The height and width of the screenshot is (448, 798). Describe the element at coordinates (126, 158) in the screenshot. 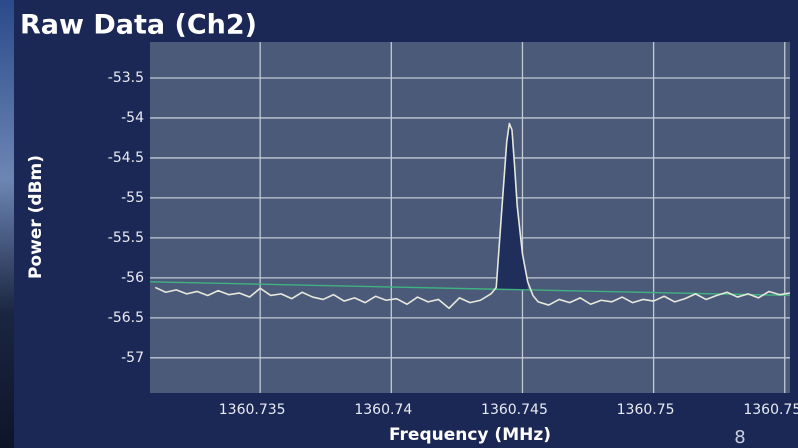

I see `y-tick-label: -54.5` at that location.